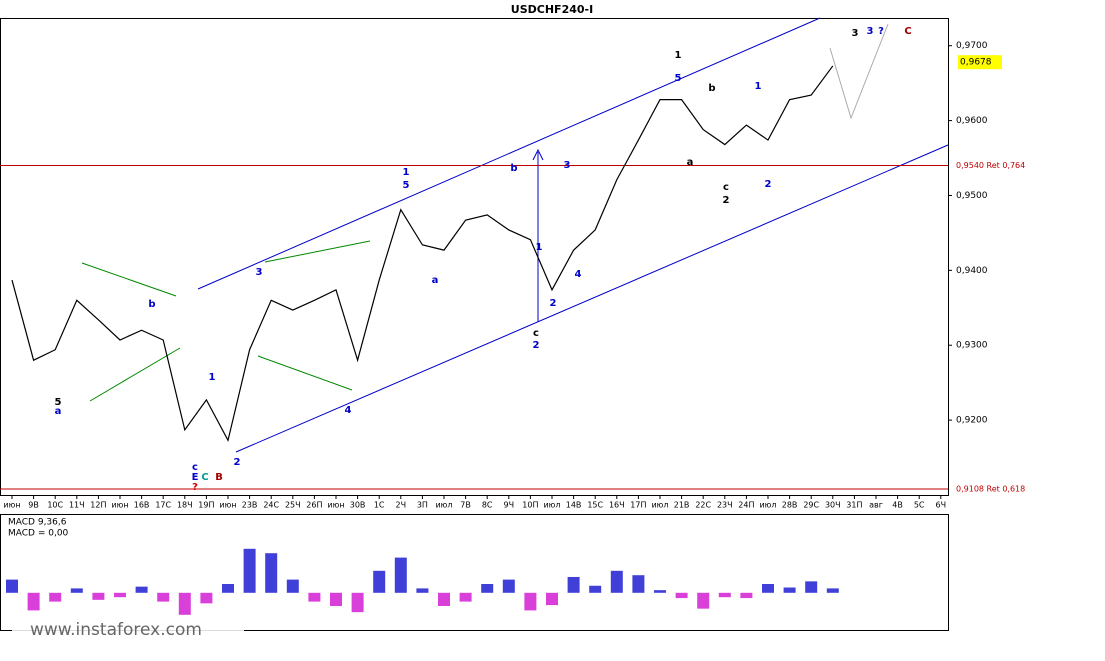 The width and height of the screenshot is (1105, 661). What do you see at coordinates (682, 505) in the screenshot?
I see `x-tick-label: 21В` at bounding box center [682, 505].